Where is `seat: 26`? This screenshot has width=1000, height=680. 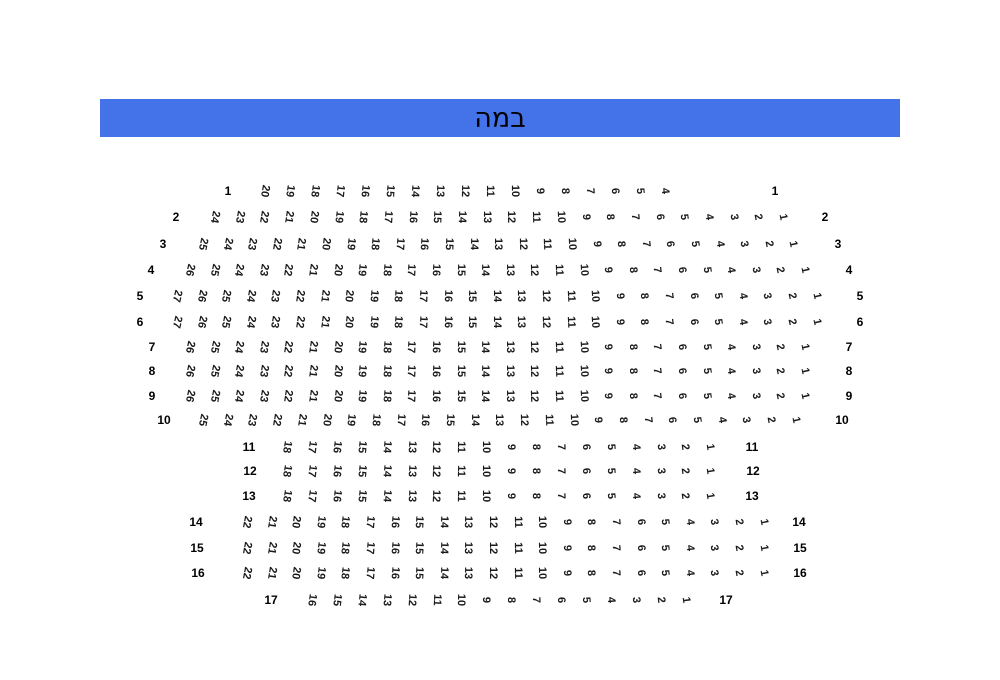 seat: 26 is located at coordinates (190, 270).